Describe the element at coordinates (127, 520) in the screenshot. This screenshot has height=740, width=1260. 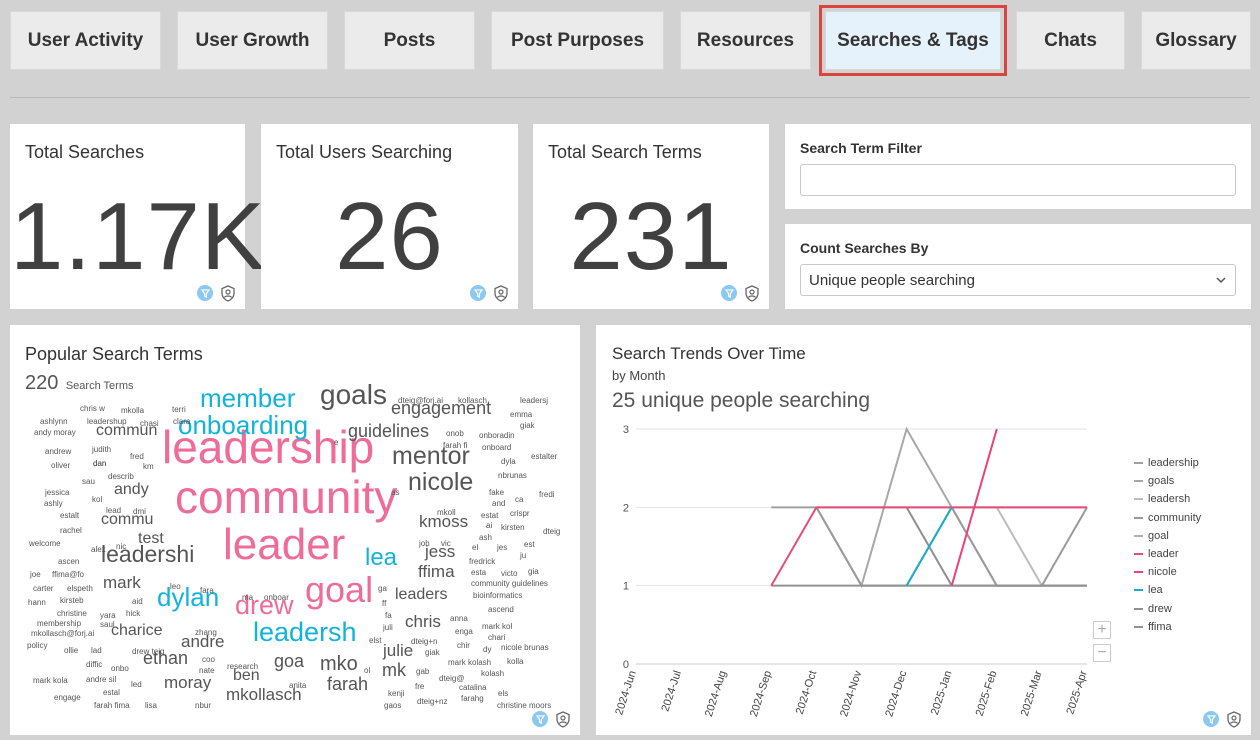
I see `word-cloud-term: commu` at that location.